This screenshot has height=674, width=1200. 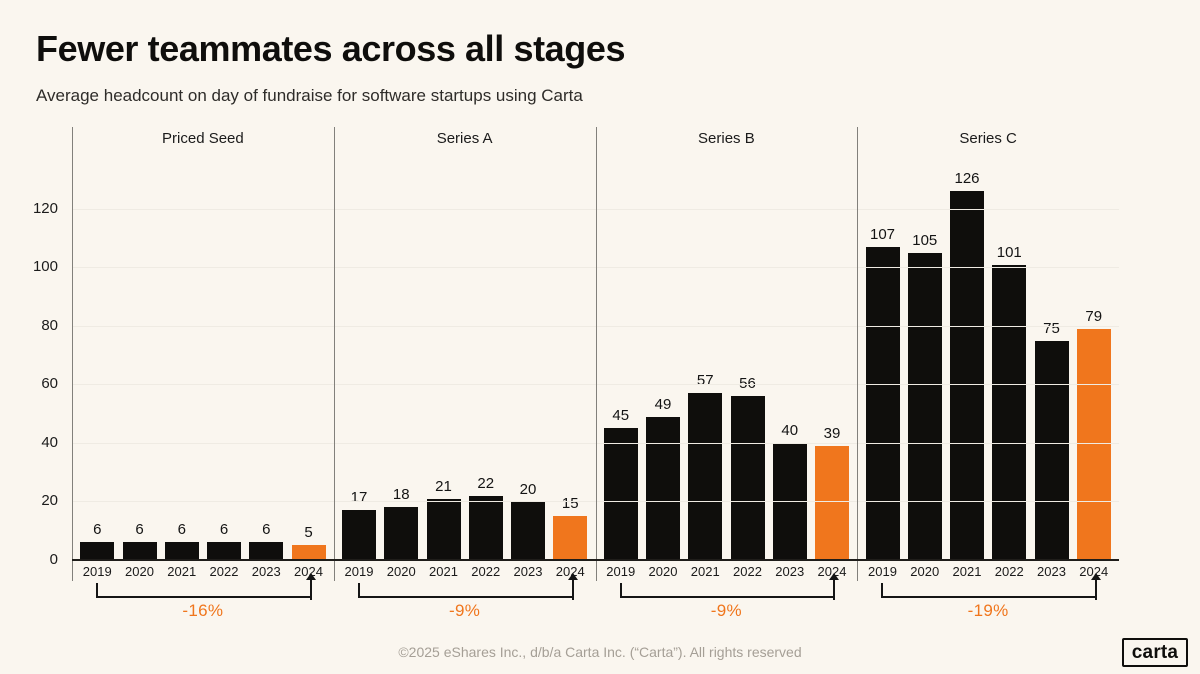 I want to click on bar-group: 56 2022, so click(x=747, y=354).